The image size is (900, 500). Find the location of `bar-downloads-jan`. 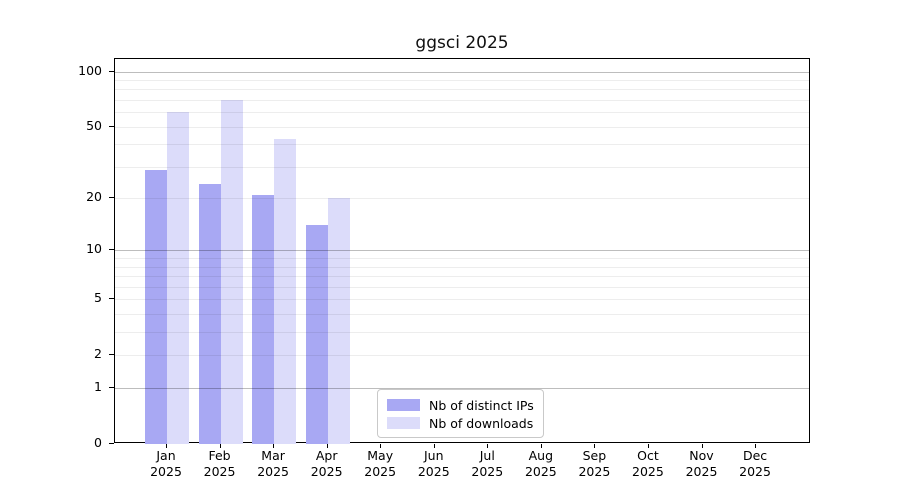

bar-downloads-jan is located at coordinates (178, 278).